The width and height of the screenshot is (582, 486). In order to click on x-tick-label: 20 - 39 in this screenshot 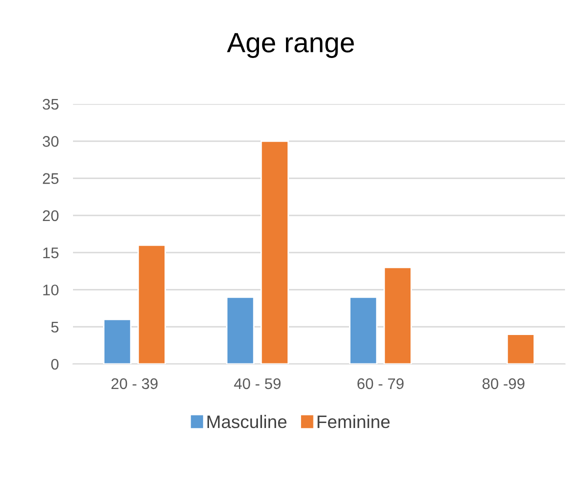, I will do `click(134, 384)`.